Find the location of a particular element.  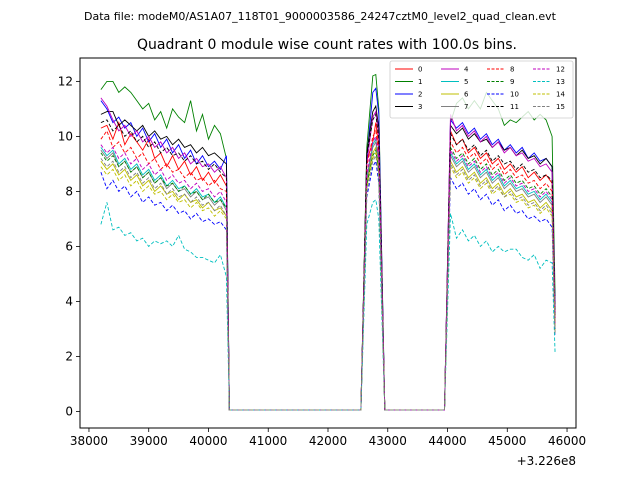

legend-label-11: 11 is located at coordinates (514, 107).